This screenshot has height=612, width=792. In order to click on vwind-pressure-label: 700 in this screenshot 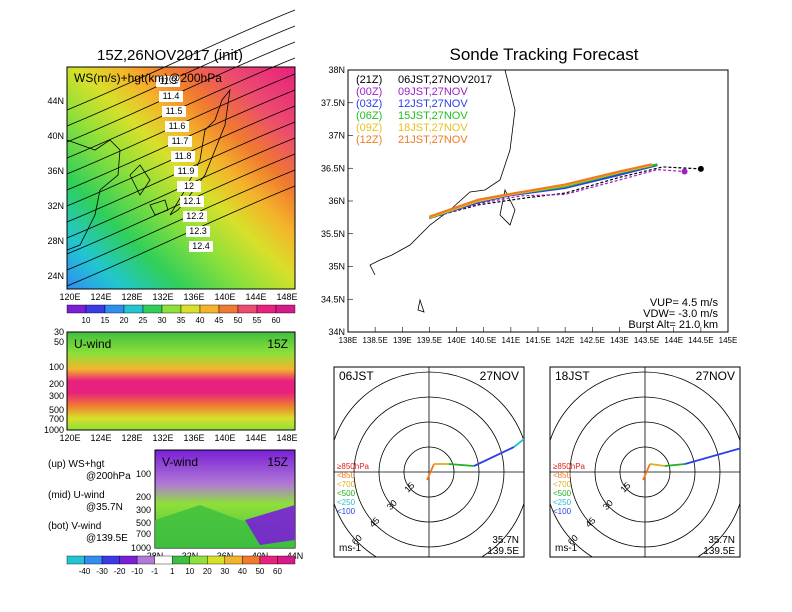, I will do `click(143, 534)`.